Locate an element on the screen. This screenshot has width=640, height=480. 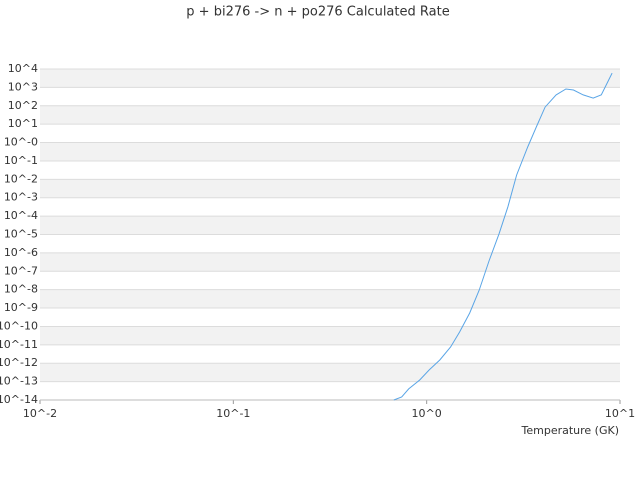
x-tick-label: 10^0 is located at coordinates (427, 413).